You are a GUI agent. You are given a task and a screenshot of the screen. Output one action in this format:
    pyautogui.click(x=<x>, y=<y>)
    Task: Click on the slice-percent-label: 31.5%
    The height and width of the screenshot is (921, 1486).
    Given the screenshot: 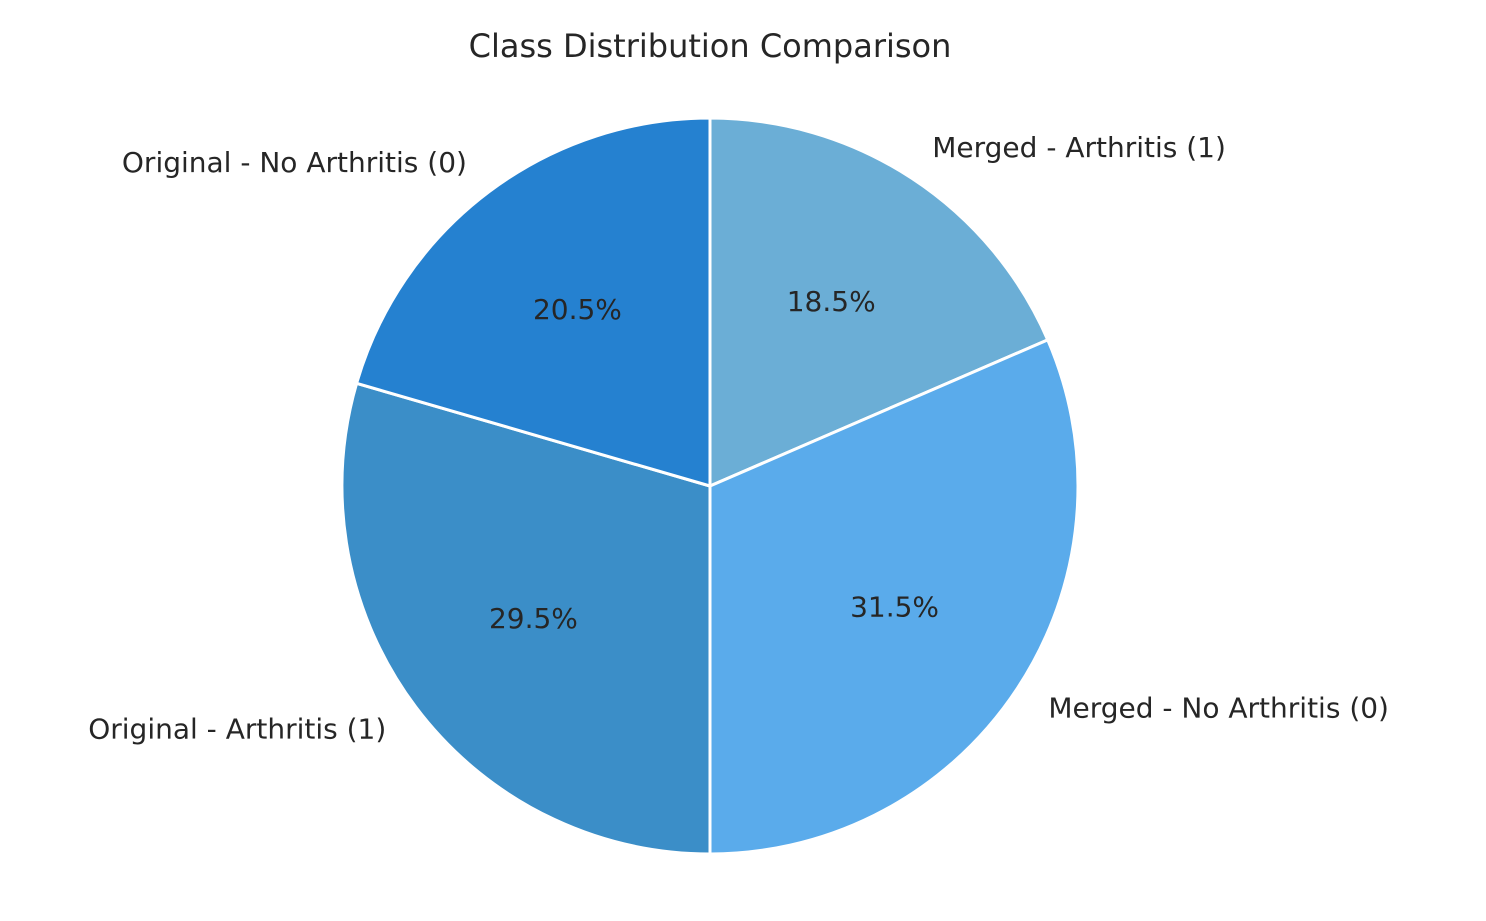 What is the action you would take?
    pyautogui.click(x=894, y=607)
    